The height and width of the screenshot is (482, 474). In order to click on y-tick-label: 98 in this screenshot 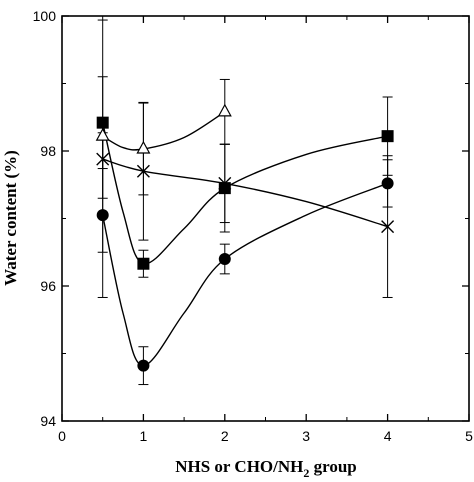, I will do `click(48, 151)`.